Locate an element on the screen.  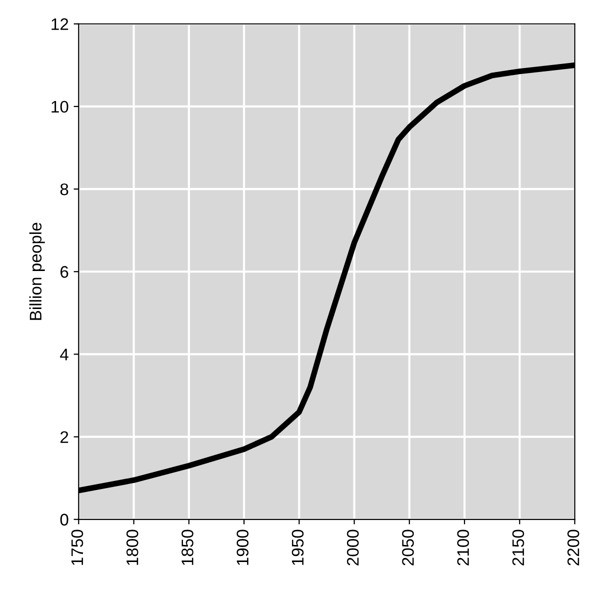
y-tick-label: 4 is located at coordinates (64, 354).